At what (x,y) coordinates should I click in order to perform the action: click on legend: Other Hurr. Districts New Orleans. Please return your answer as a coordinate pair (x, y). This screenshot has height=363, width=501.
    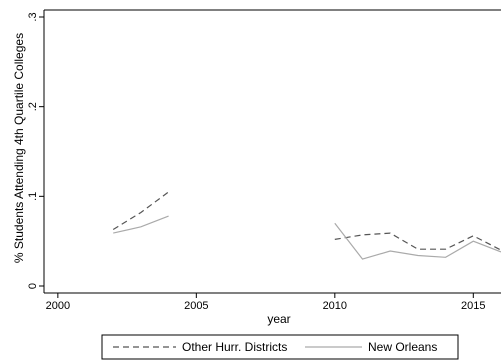
    Looking at the image, I should click on (280, 347).